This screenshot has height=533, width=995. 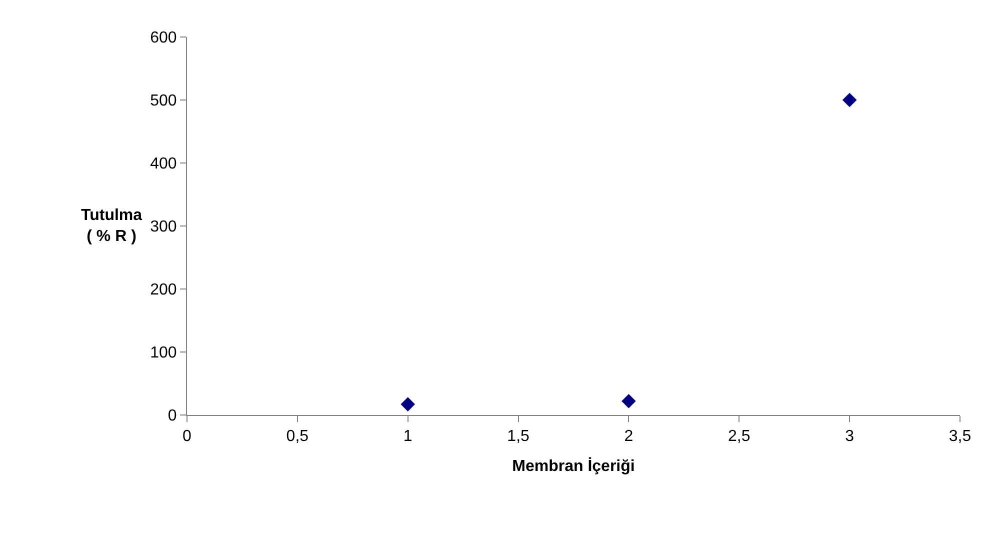 What do you see at coordinates (849, 437) in the screenshot?
I see `x-tick-label: 3` at bounding box center [849, 437].